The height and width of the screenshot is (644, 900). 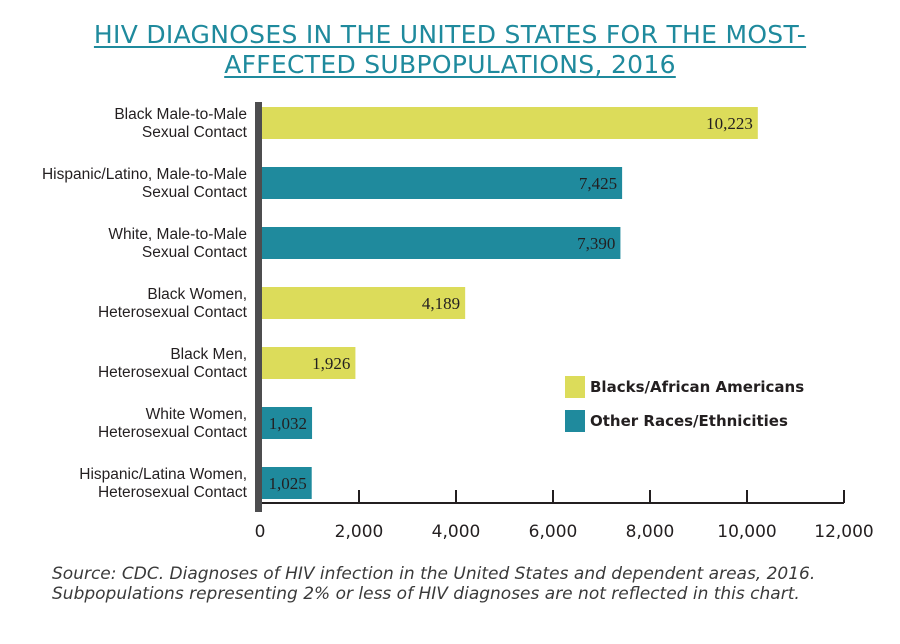 What do you see at coordinates (195, 132) in the screenshot?
I see `category-label-0-line-1: Sexual Contact` at bounding box center [195, 132].